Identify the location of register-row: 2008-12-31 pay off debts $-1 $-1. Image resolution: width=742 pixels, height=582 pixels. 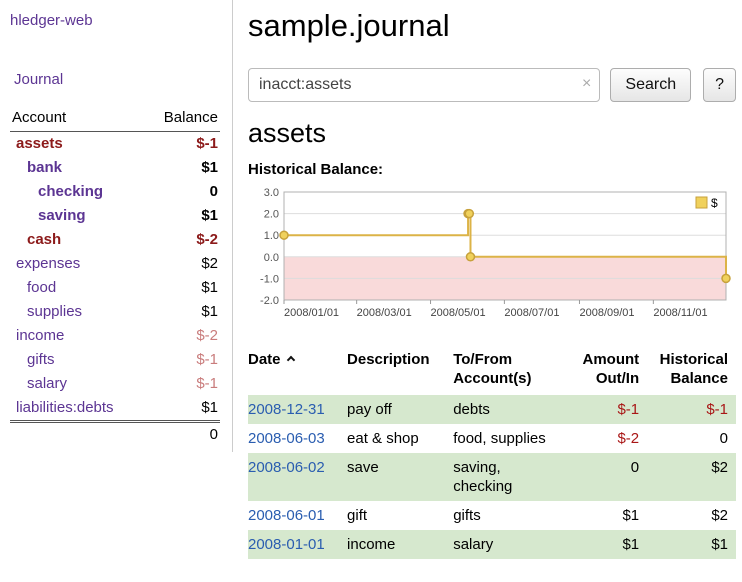
(492, 409).